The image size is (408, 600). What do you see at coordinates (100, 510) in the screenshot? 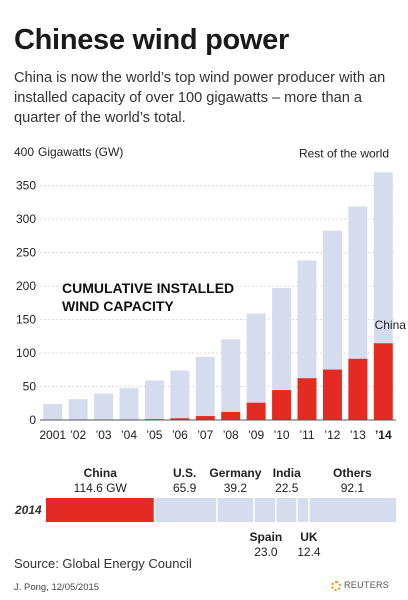
I see `segment-china` at bounding box center [100, 510].